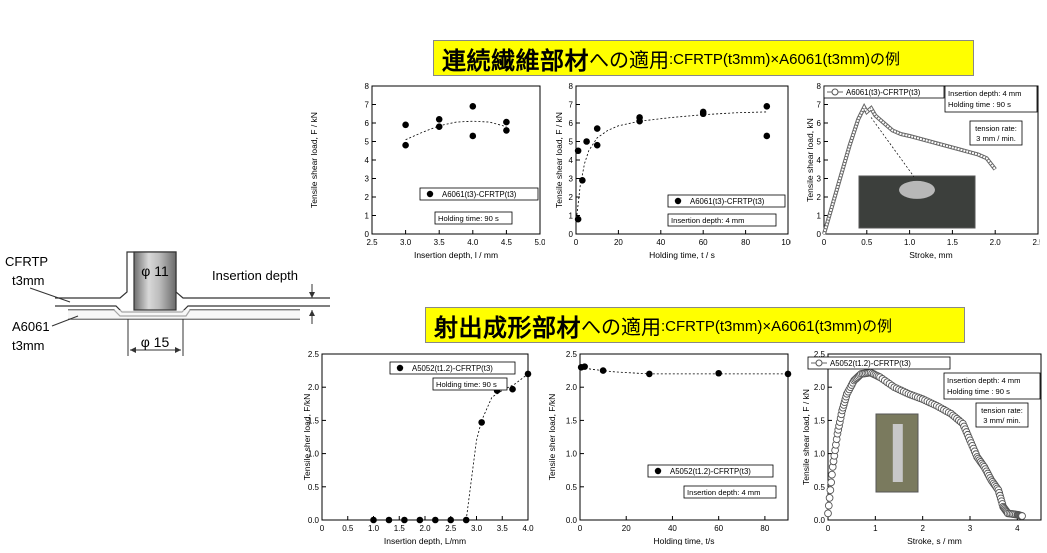 The image size is (1047, 553). I want to click on x-tick-label: 1, so click(875, 528).